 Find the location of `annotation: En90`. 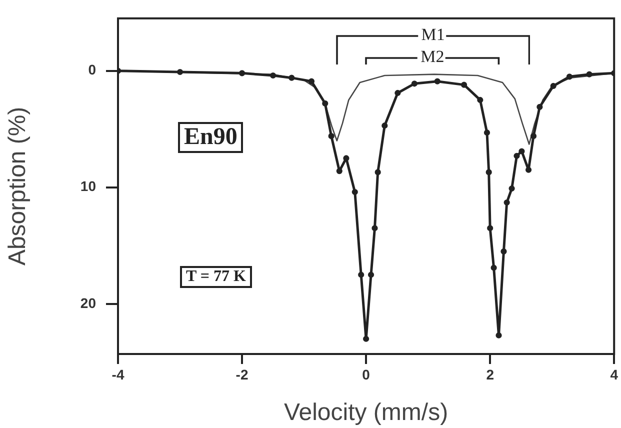

annotation: En90 is located at coordinates (211, 138).